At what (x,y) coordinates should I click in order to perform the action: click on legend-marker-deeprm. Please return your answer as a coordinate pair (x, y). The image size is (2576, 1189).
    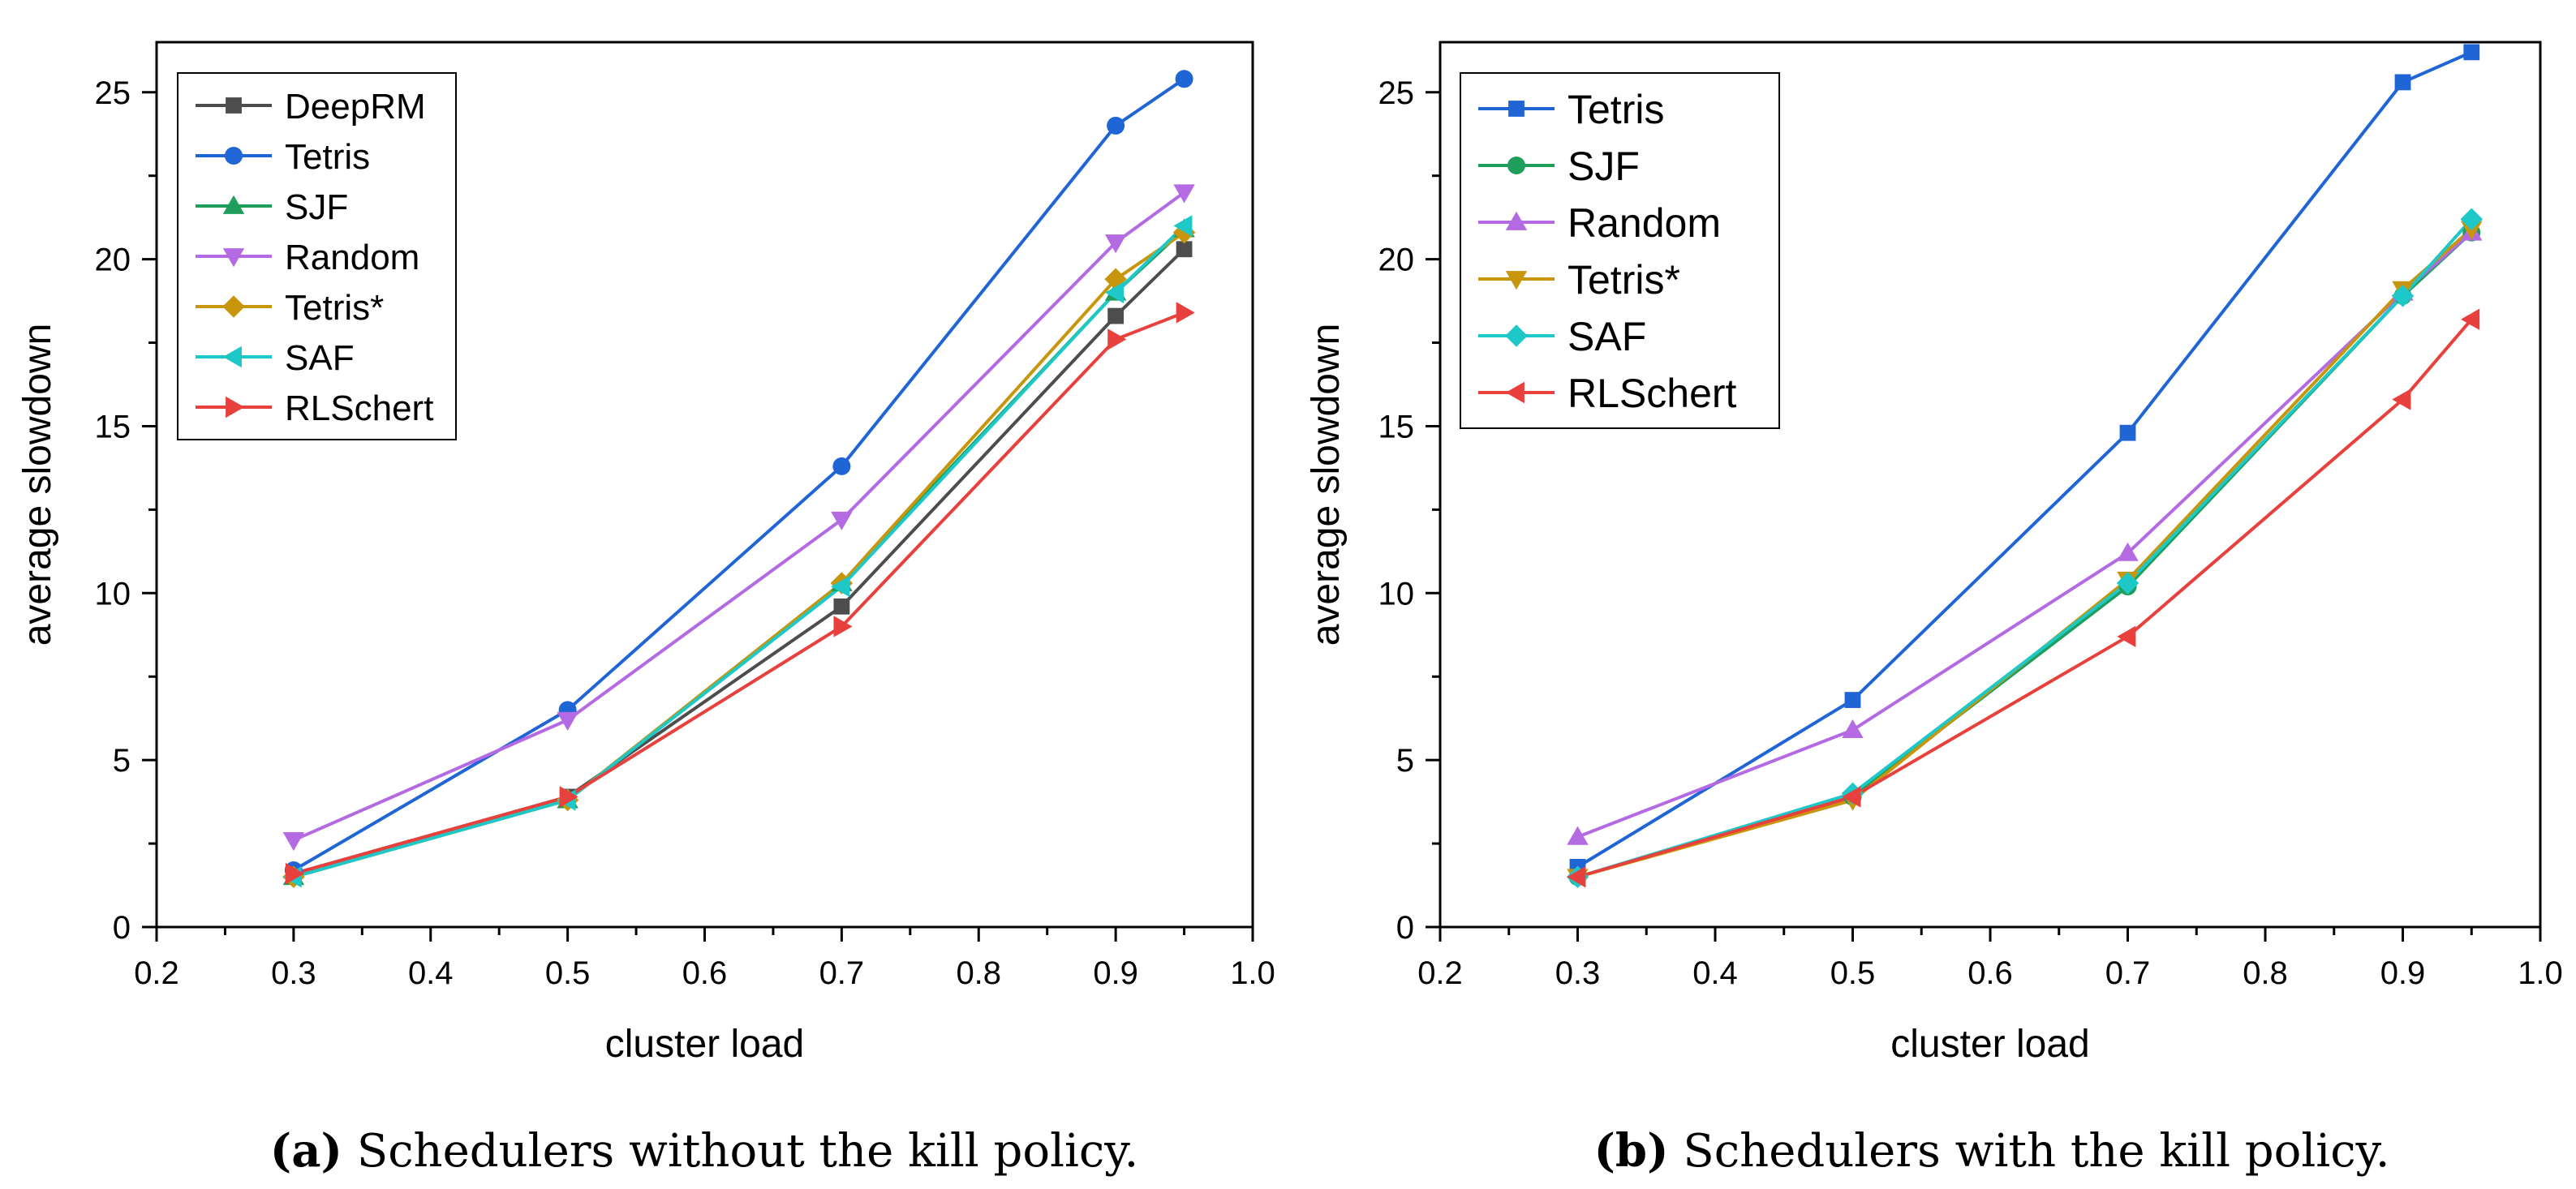
    Looking at the image, I should click on (234, 106).